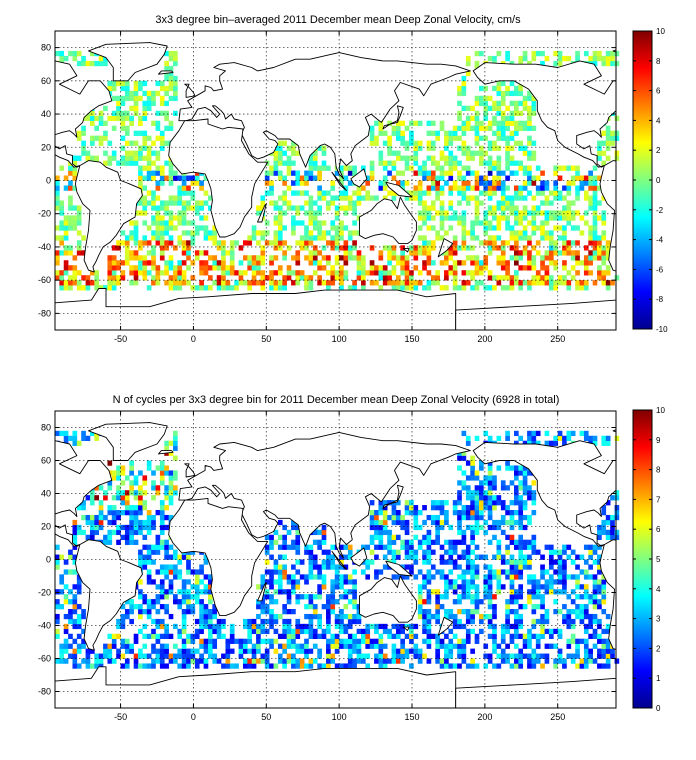 The image size is (696, 760). I want to click on x-tick-label: 0, so click(193, 339).